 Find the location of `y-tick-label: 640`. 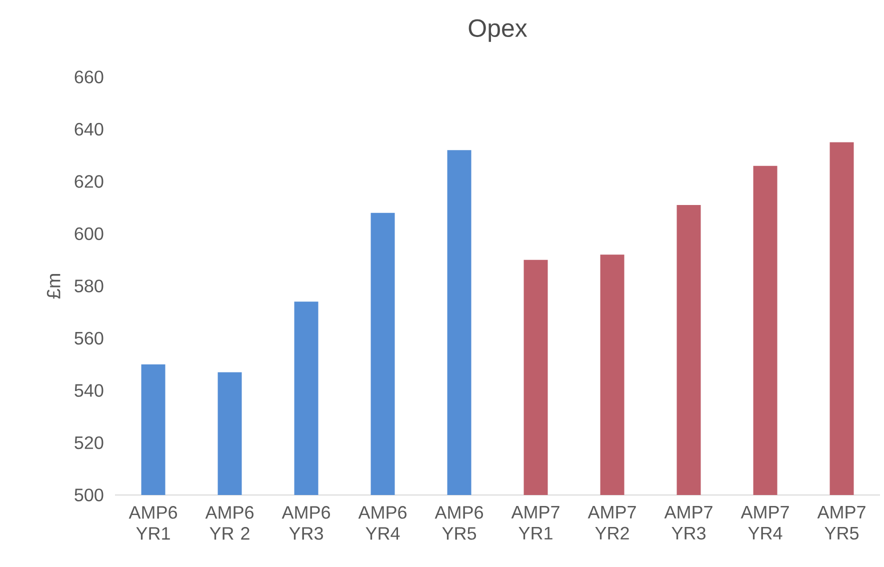

y-tick-label: 640 is located at coordinates (89, 129).